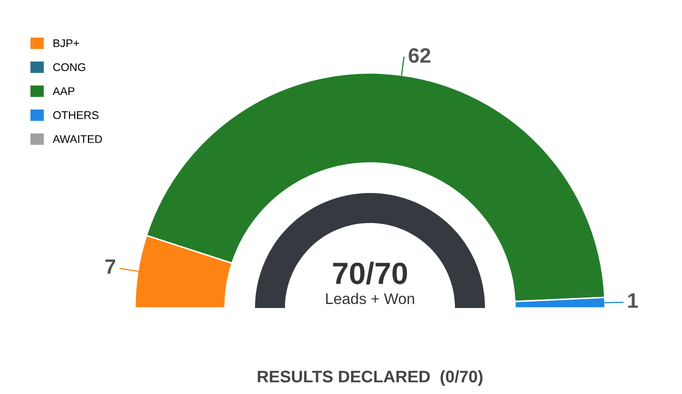  I want to click on legend-label: OTHERS, so click(75, 115).